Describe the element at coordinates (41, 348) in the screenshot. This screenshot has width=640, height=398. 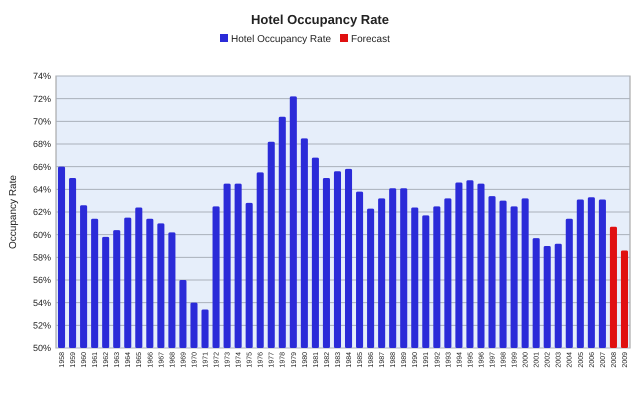
I see `y-tick-label: 50%` at that location.